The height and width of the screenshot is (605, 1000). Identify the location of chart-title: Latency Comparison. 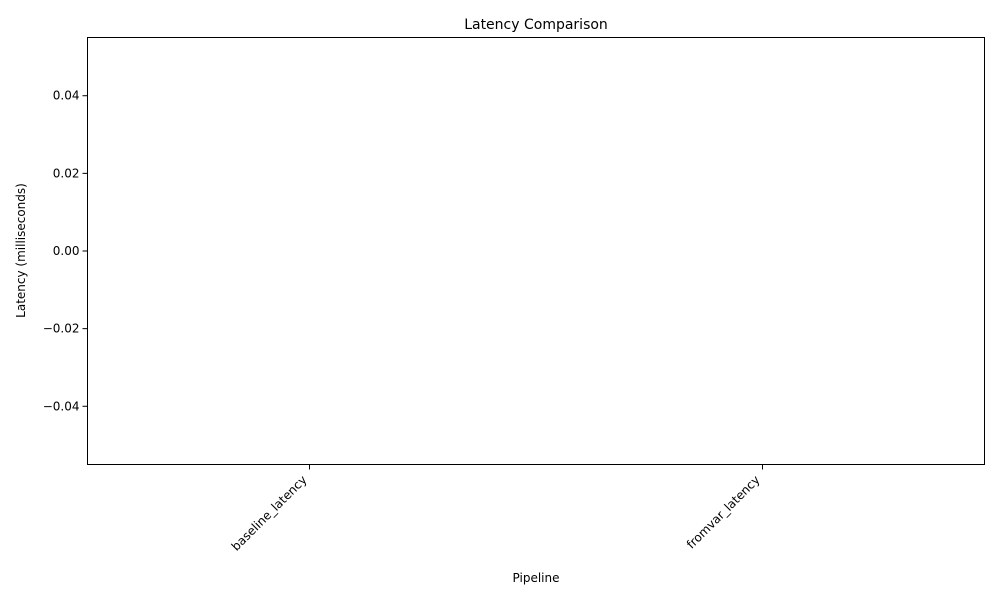
(536, 25).